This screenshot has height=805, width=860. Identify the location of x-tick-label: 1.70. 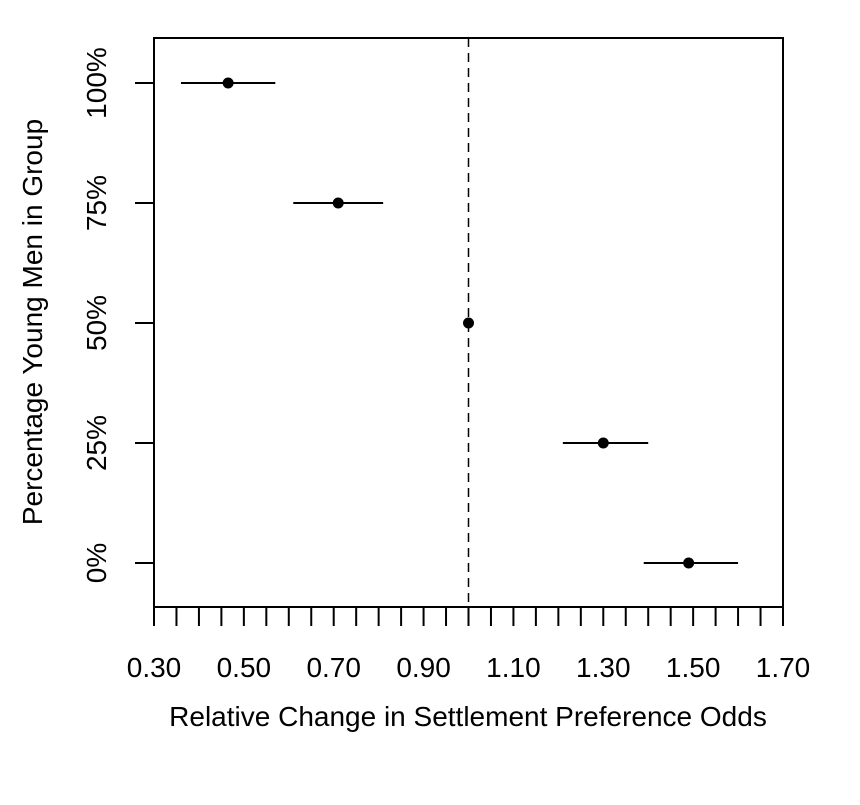
(783, 667).